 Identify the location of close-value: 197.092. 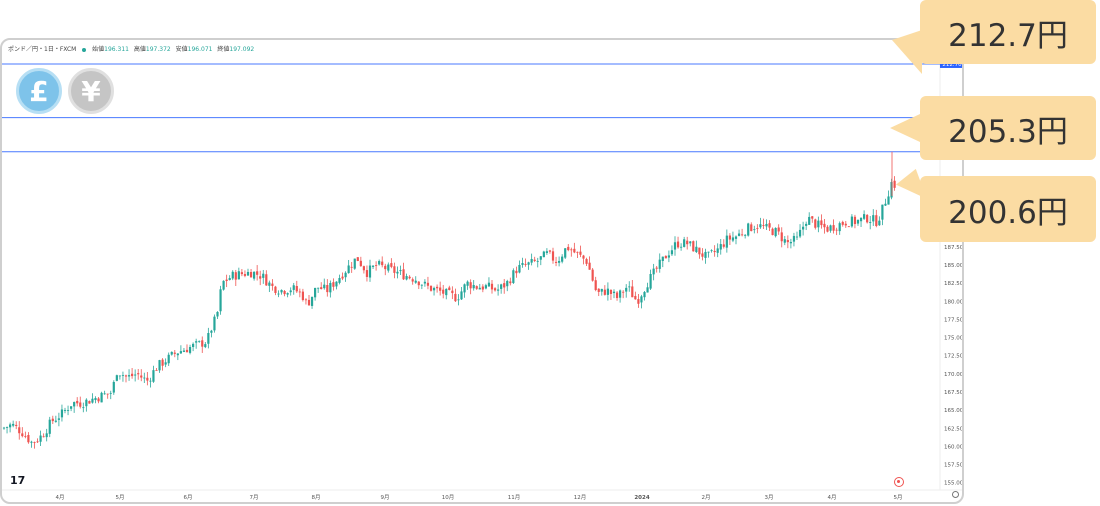
(242, 49).